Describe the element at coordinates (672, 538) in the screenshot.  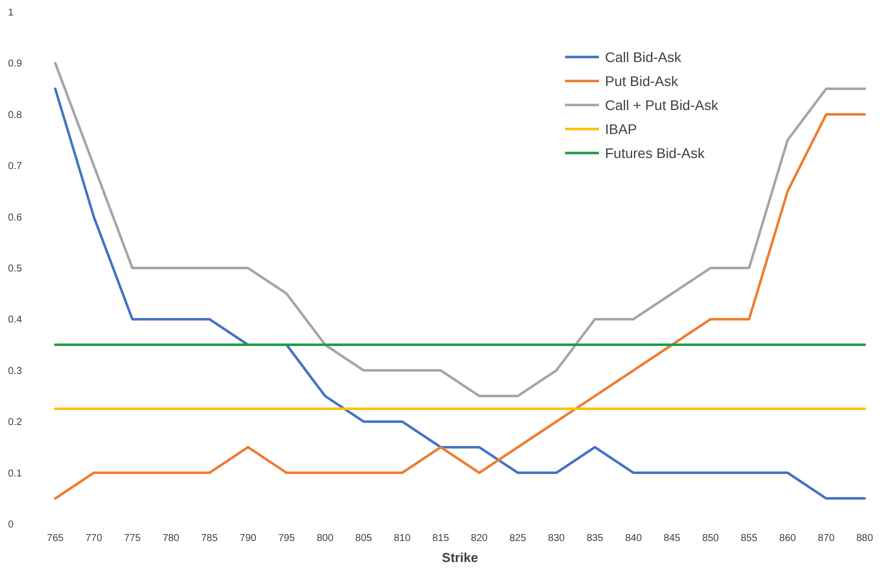
I see `x-tick-label: 845` at that location.